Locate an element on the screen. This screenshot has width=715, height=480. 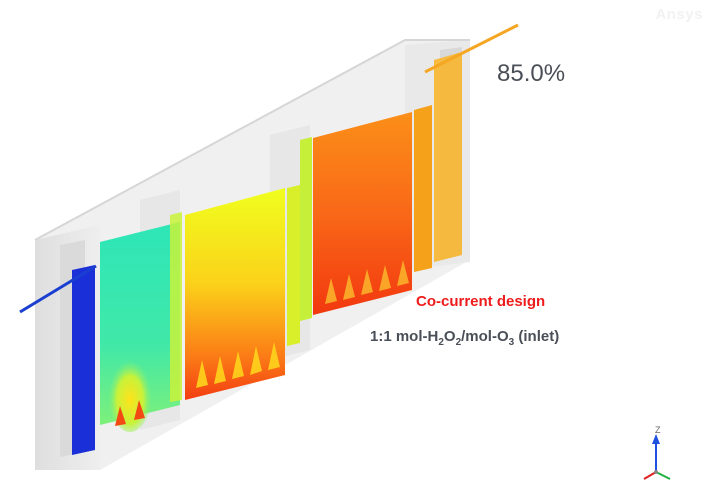
axis-triad-icon is located at coordinates (657, 457).